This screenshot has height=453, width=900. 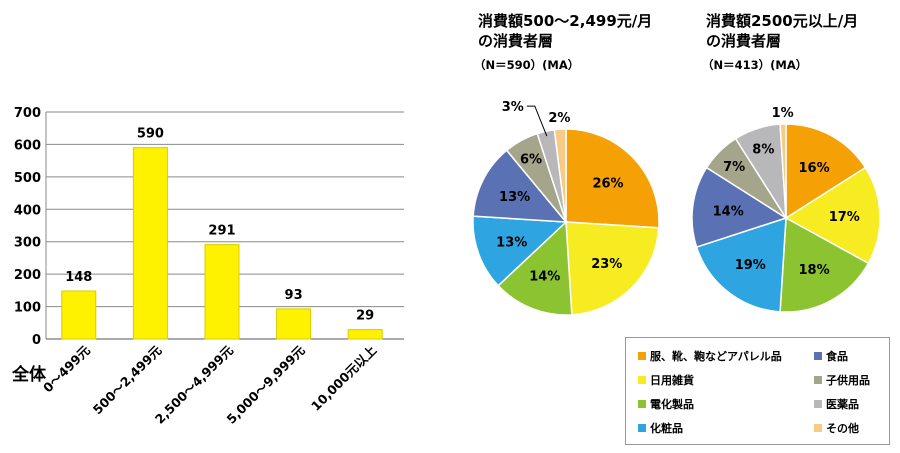 What do you see at coordinates (672, 404) in the screenshot?
I see `legend-label: 電化製品` at bounding box center [672, 404].